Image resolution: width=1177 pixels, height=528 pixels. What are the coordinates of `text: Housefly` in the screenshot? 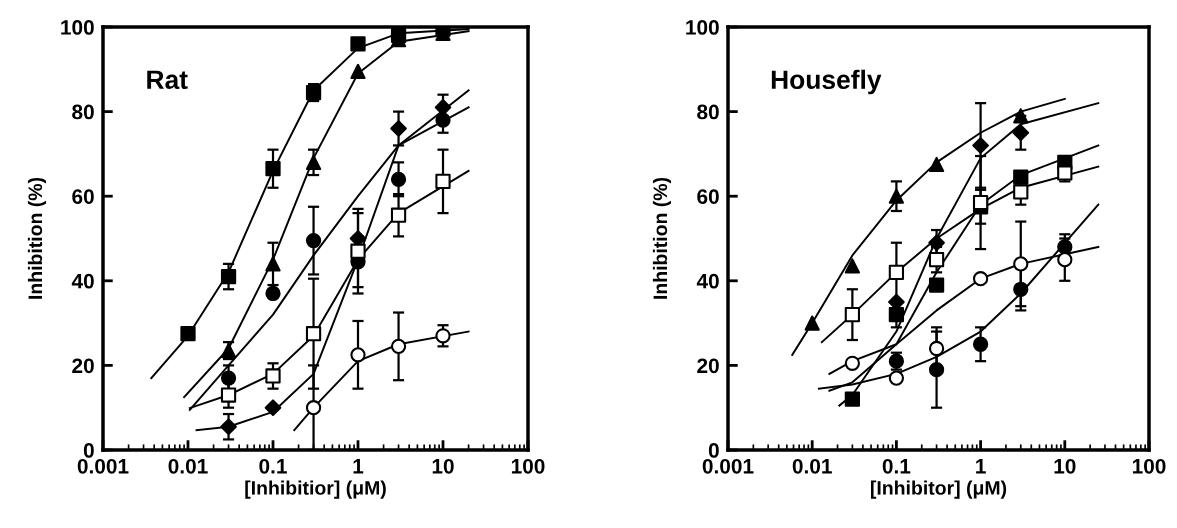 It's located at (826, 82).